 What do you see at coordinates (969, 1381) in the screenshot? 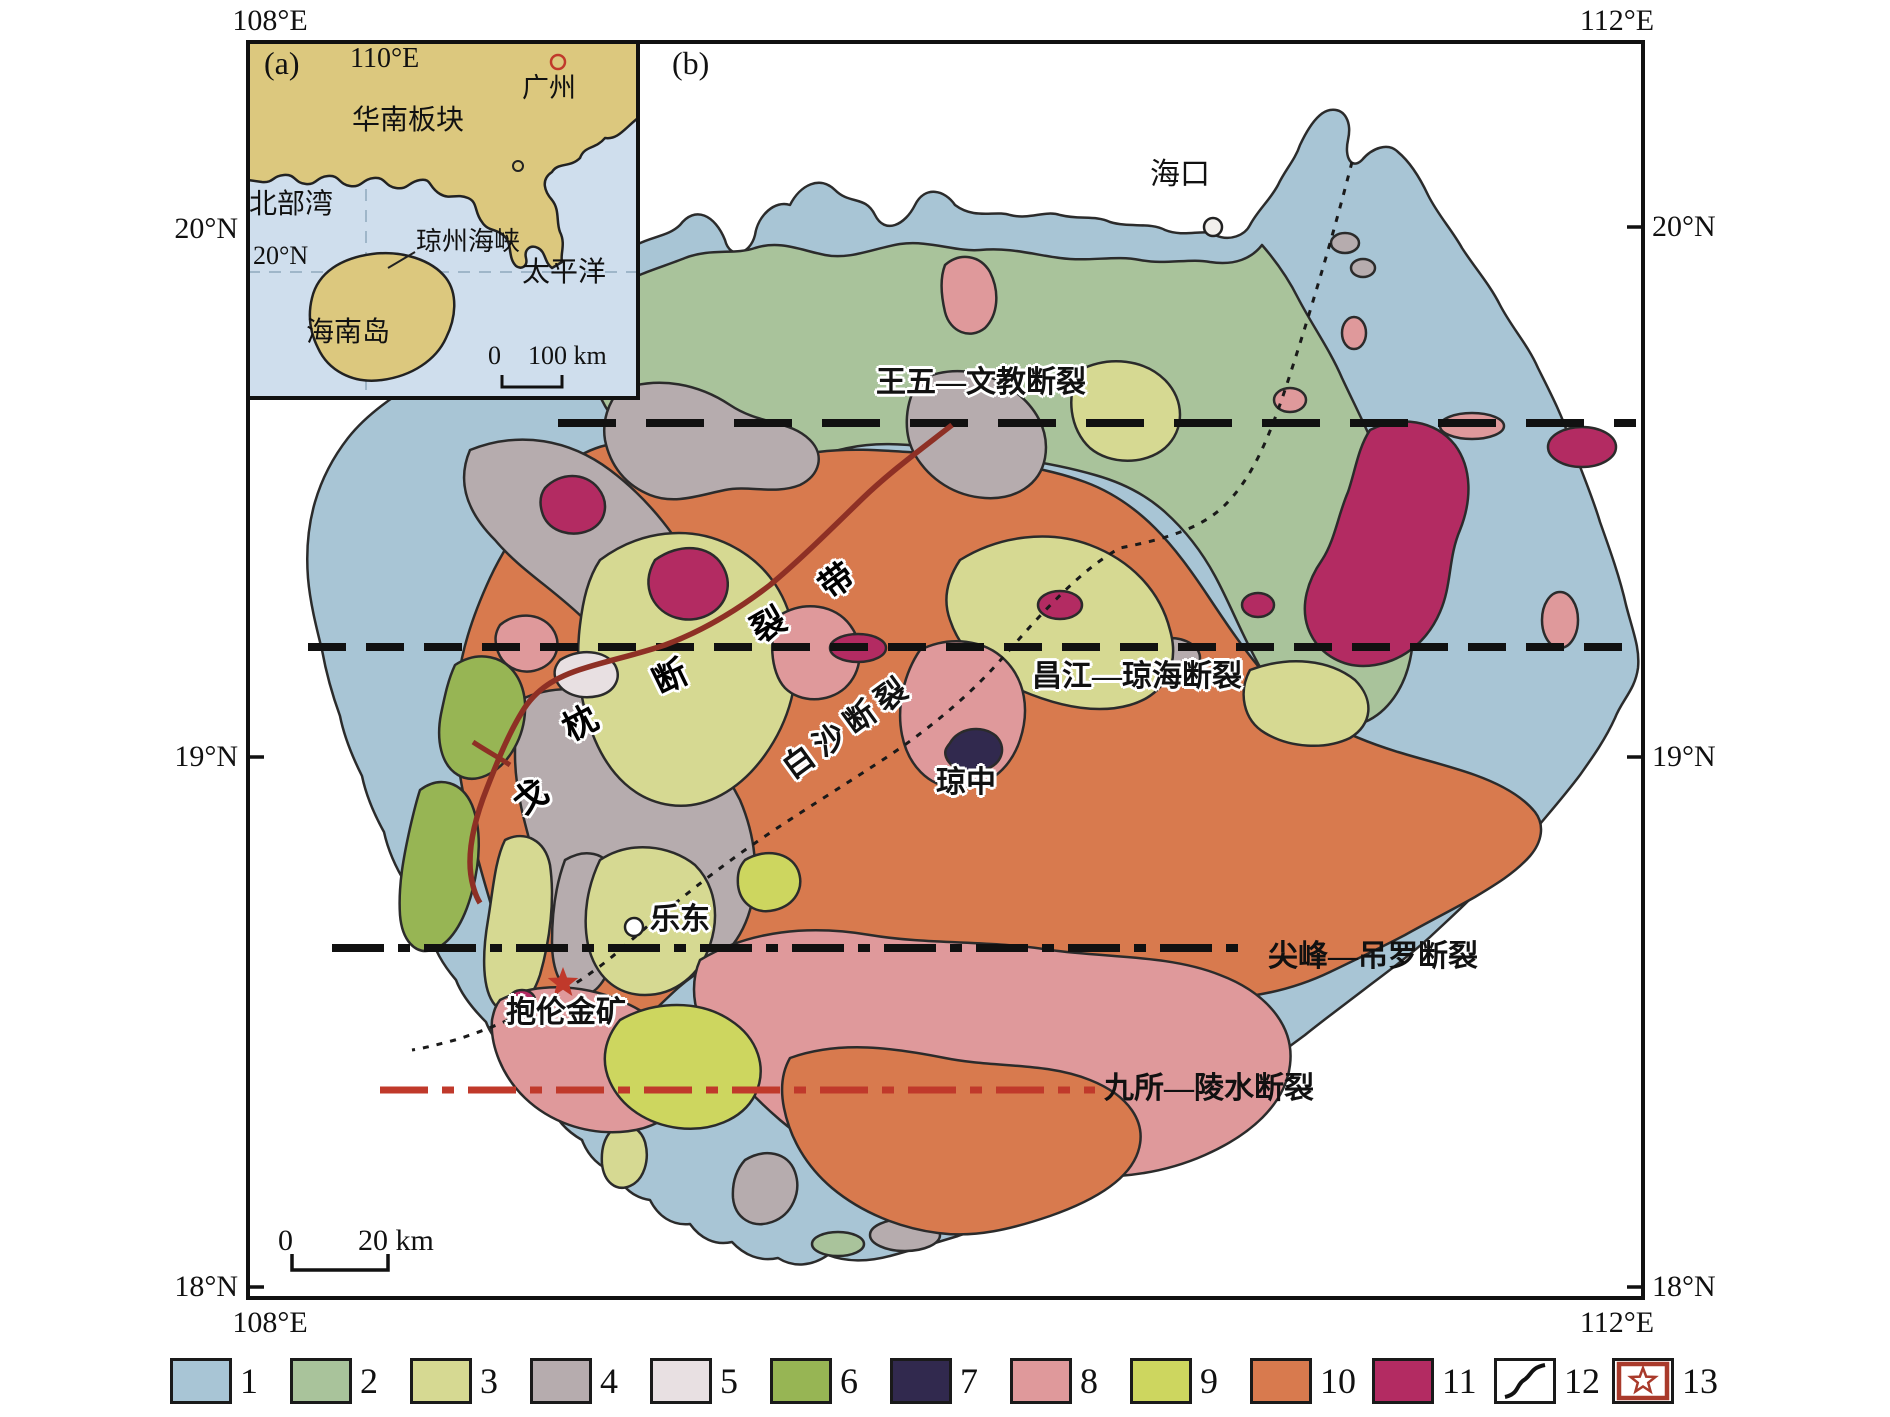
I see `legend-num-7: 7` at bounding box center [969, 1381].